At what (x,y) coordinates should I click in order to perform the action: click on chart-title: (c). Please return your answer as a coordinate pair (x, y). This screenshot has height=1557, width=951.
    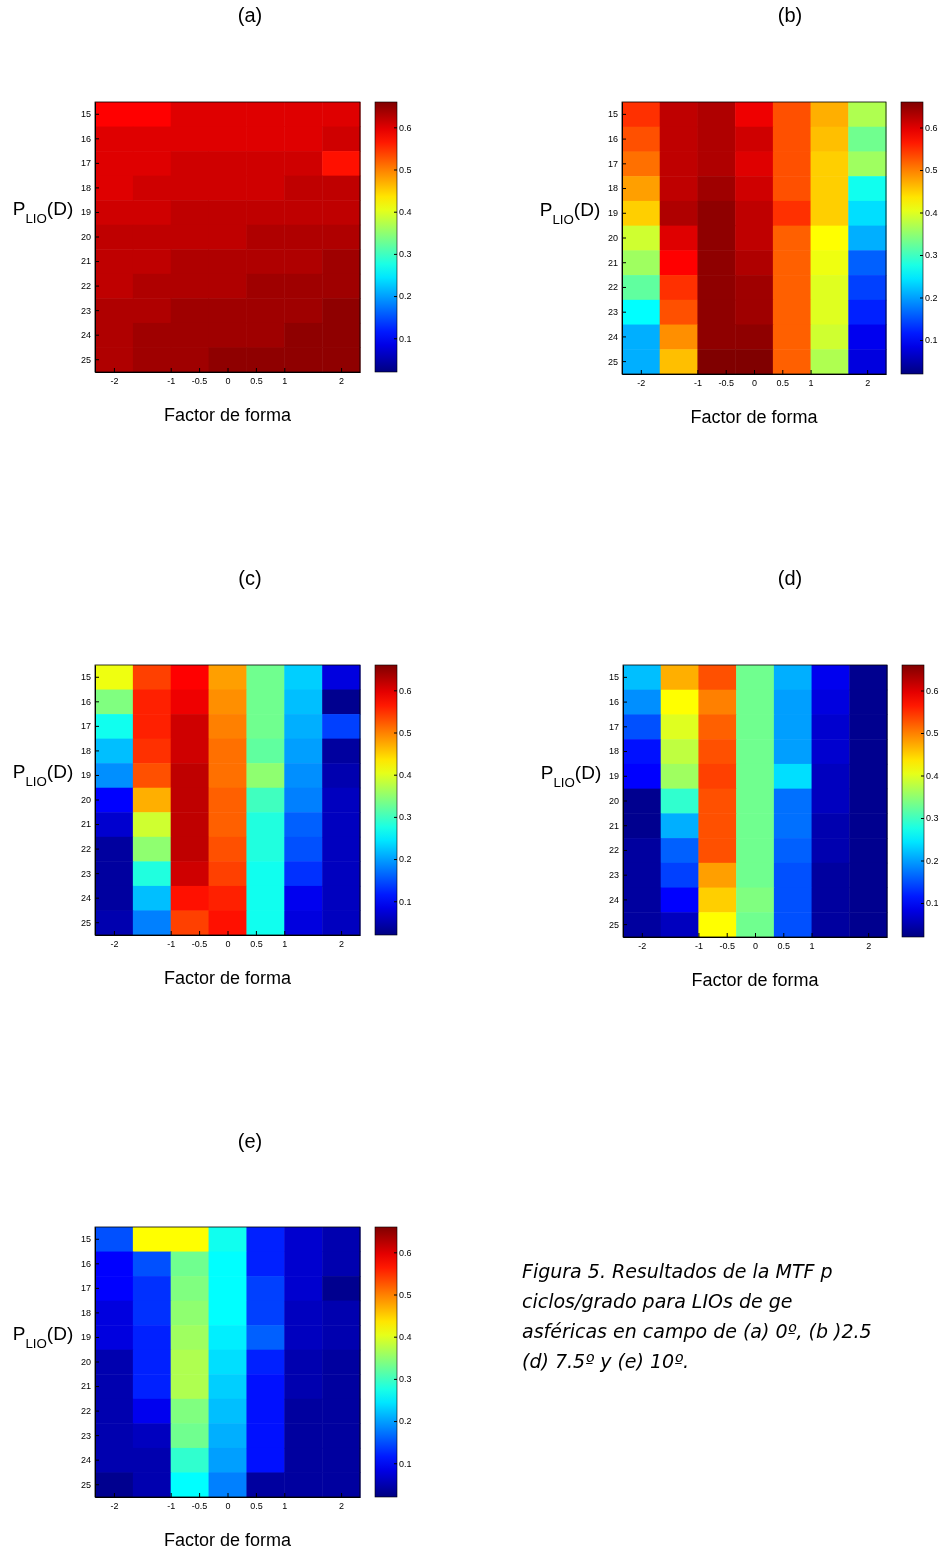
    Looking at the image, I should click on (250, 578).